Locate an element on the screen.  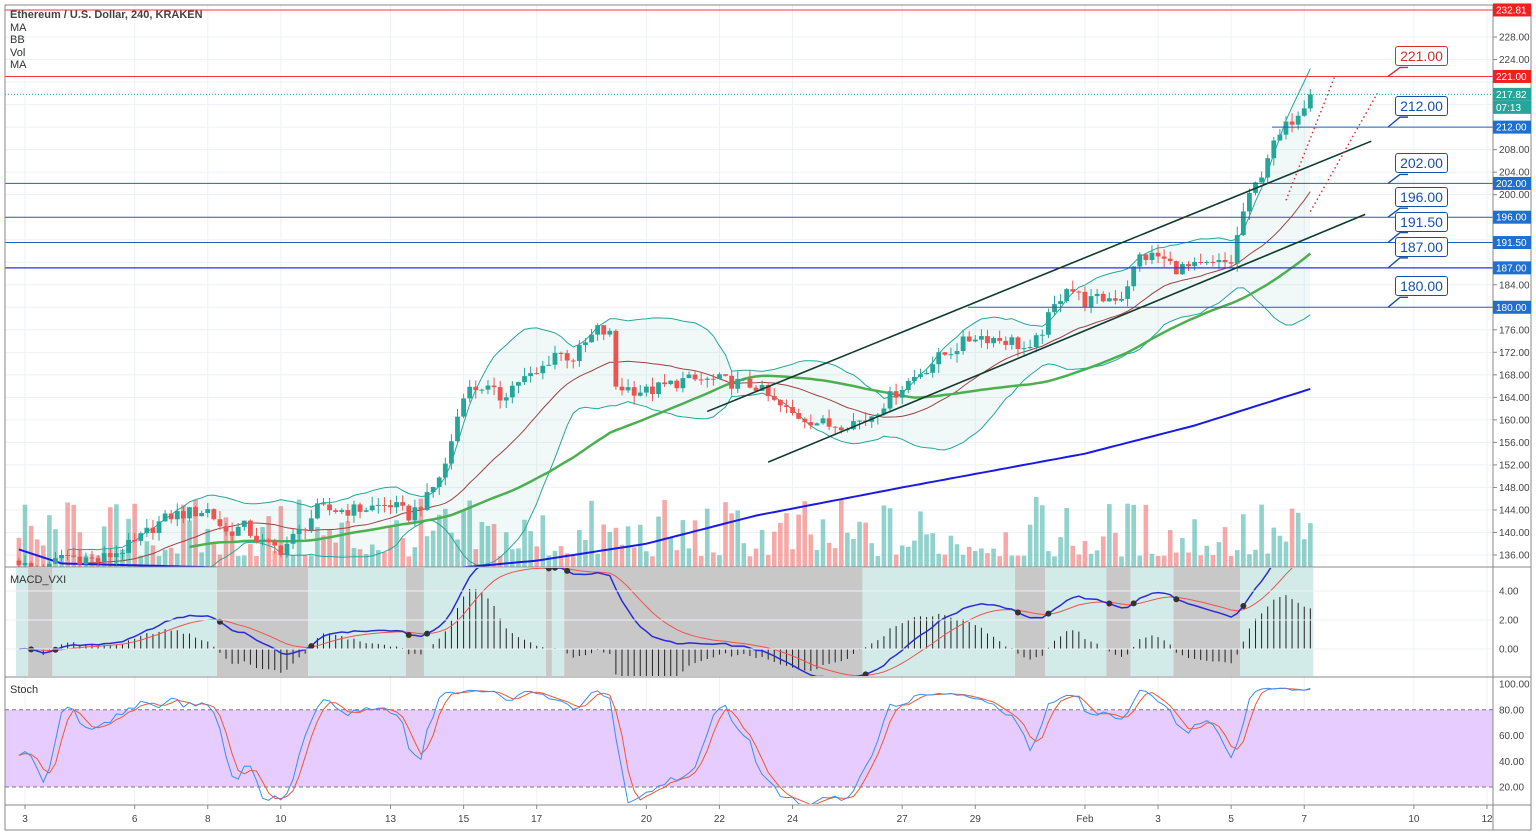
price-badge-196.00: 196.00 is located at coordinates (1511, 218).